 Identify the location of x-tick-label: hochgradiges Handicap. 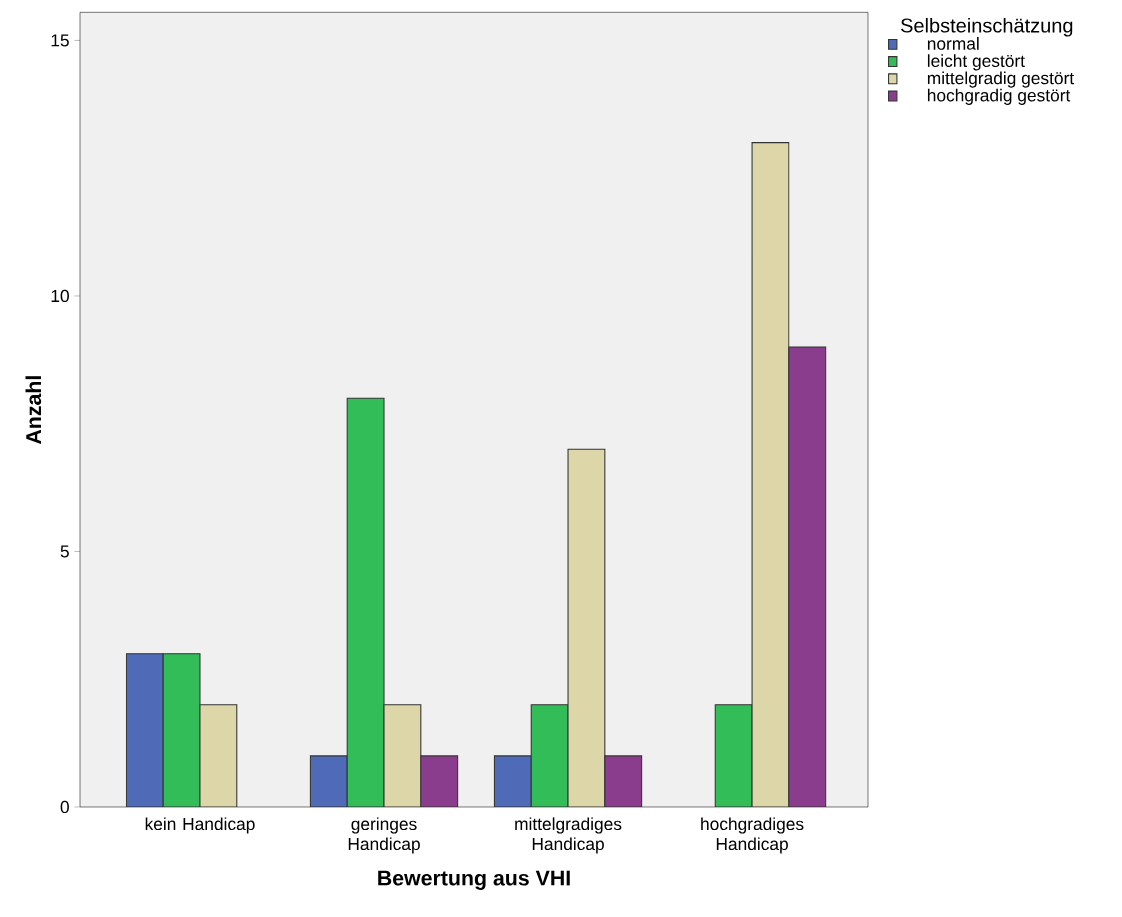
(752, 835).